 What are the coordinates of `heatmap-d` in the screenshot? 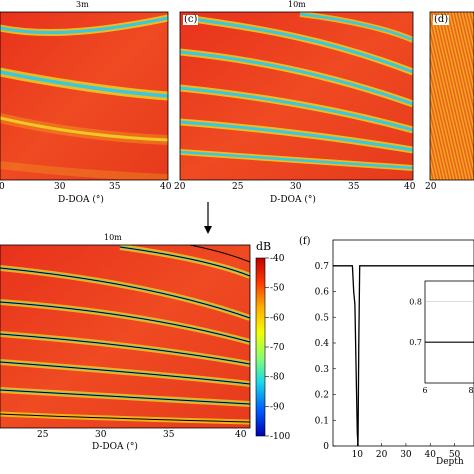 It's located at (452, 96).